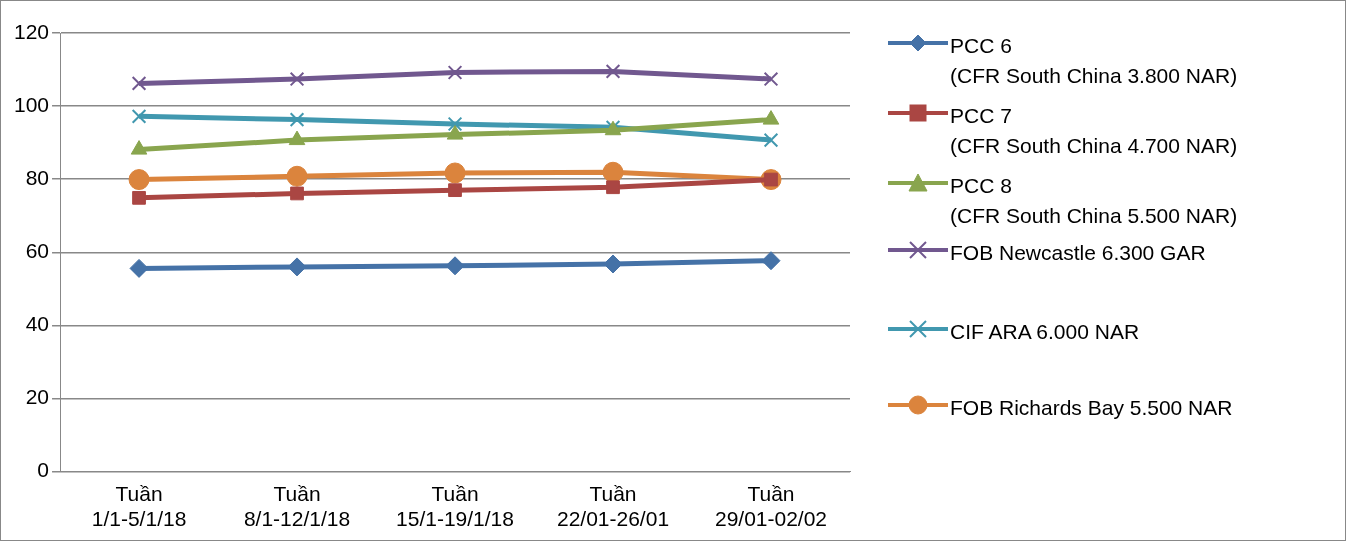 The height and width of the screenshot is (541, 1346). Describe the element at coordinates (1045, 332) in the screenshot. I see `legend-label: CIF ARA 6.000 NAR` at that location.